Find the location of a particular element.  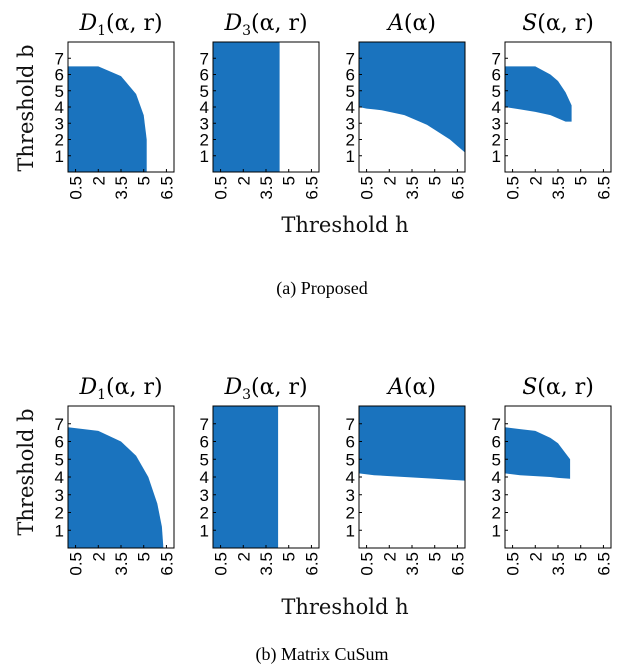

ytick-label-2-4: 5 is located at coordinates (350, 91).